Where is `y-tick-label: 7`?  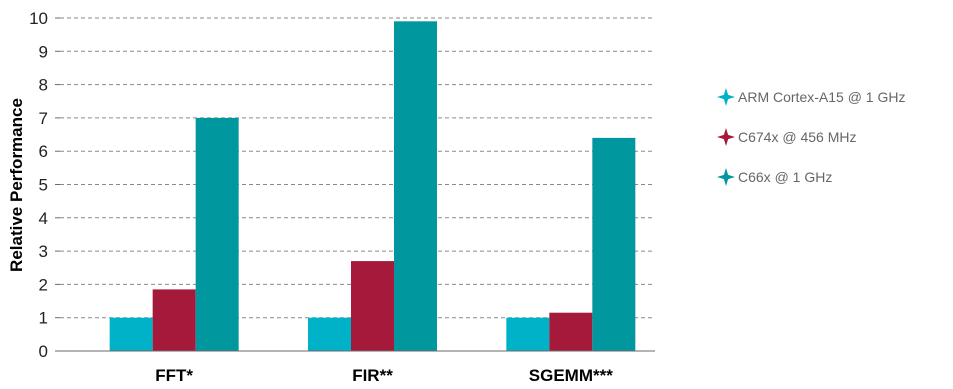
y-tick-label: 7 is located at coordinates (43, 118).